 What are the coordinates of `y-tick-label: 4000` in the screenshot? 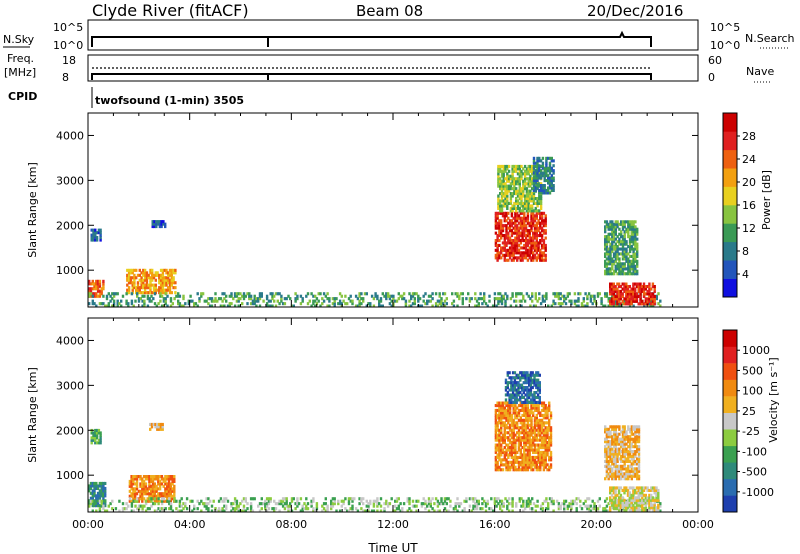 It's located at (70, 135).